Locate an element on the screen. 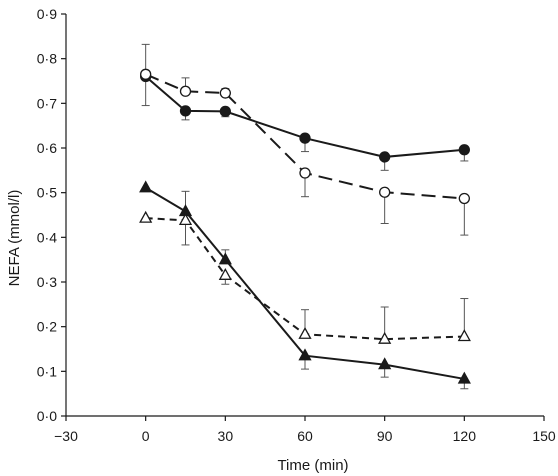 The height and width of the screenshot is (476, 558). y-tick-label: 0·6 is located at coordinates (47, 148).